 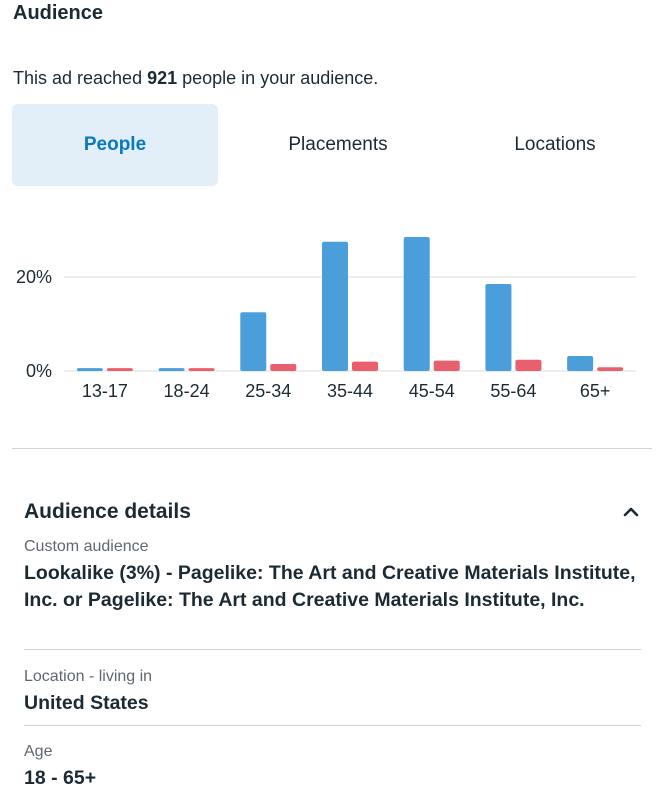 I want to click on x-tick-label: 65+, so click(x=595, y=391).